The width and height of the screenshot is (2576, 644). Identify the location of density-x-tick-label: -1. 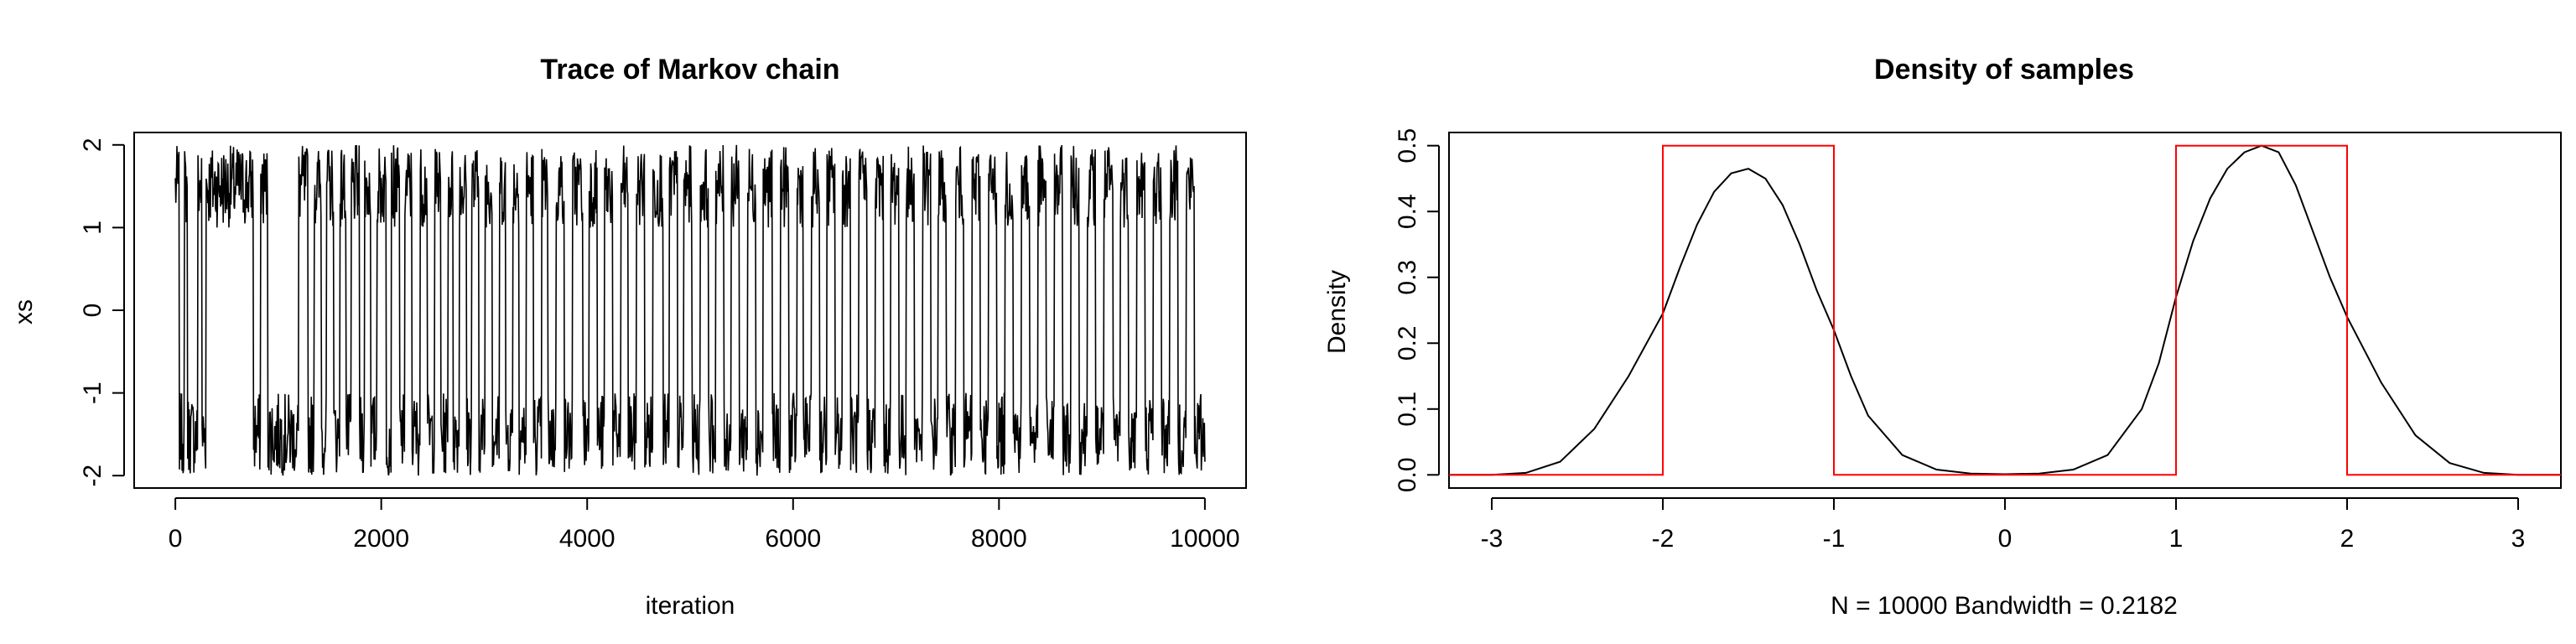
(1834, 539).